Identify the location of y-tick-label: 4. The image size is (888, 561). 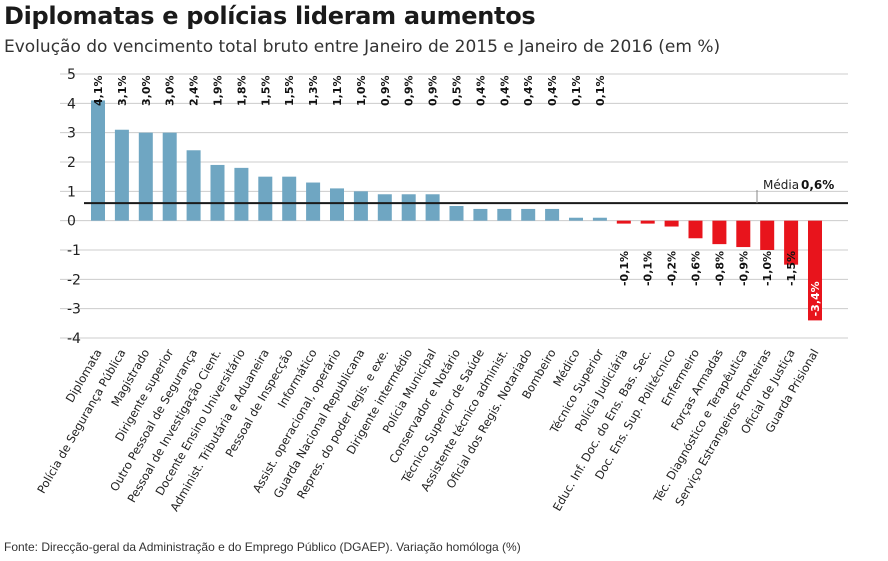
(71, 104).